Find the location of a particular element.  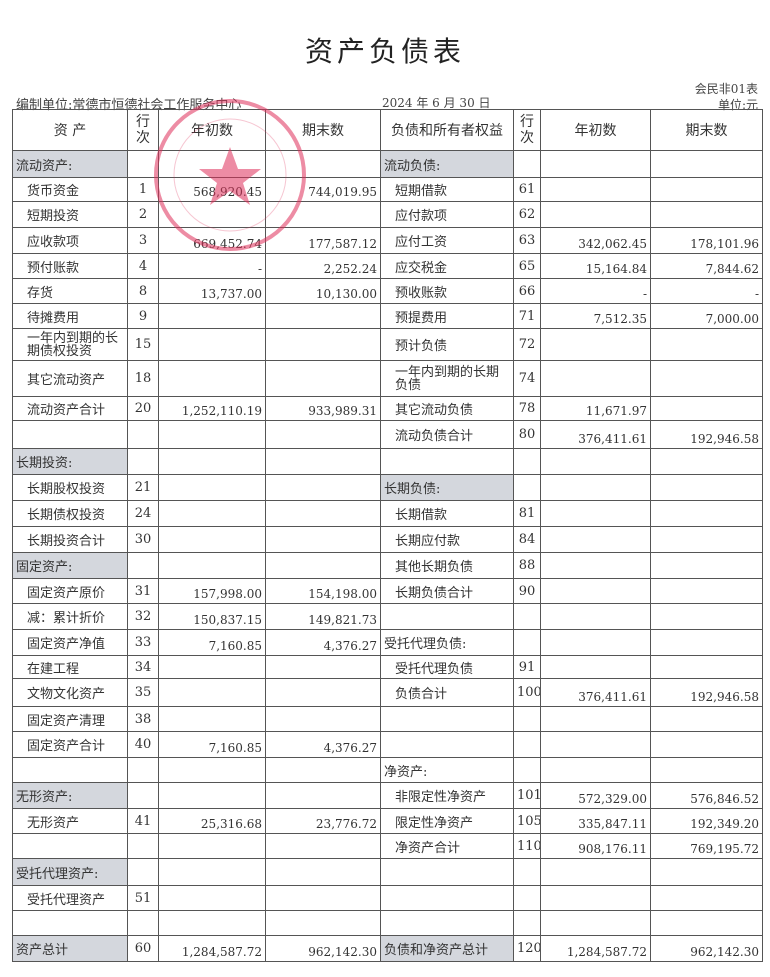

liability-name: 长期负债合计 is located at coordinates (447, 591).